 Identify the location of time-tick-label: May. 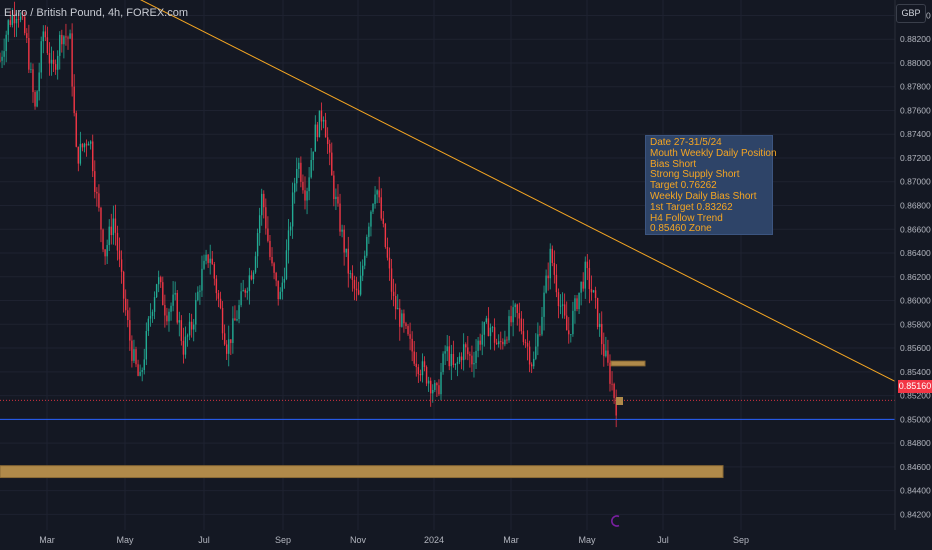
(125, 540).